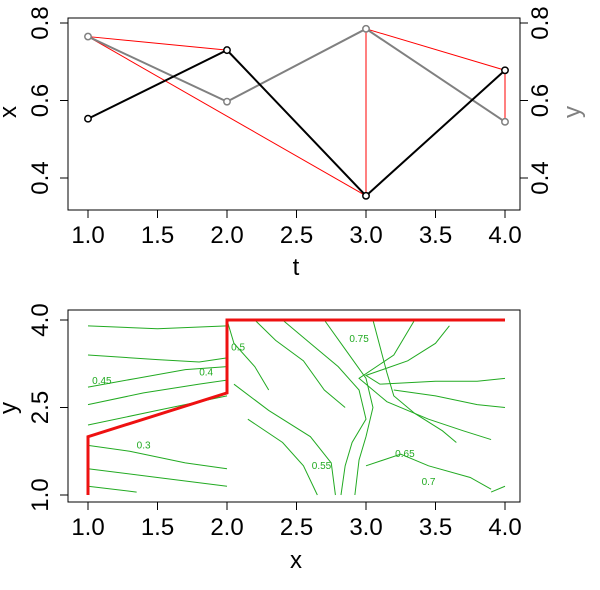  I want to click on bottom-y-tick-label: 2.5, so click(40, 407).